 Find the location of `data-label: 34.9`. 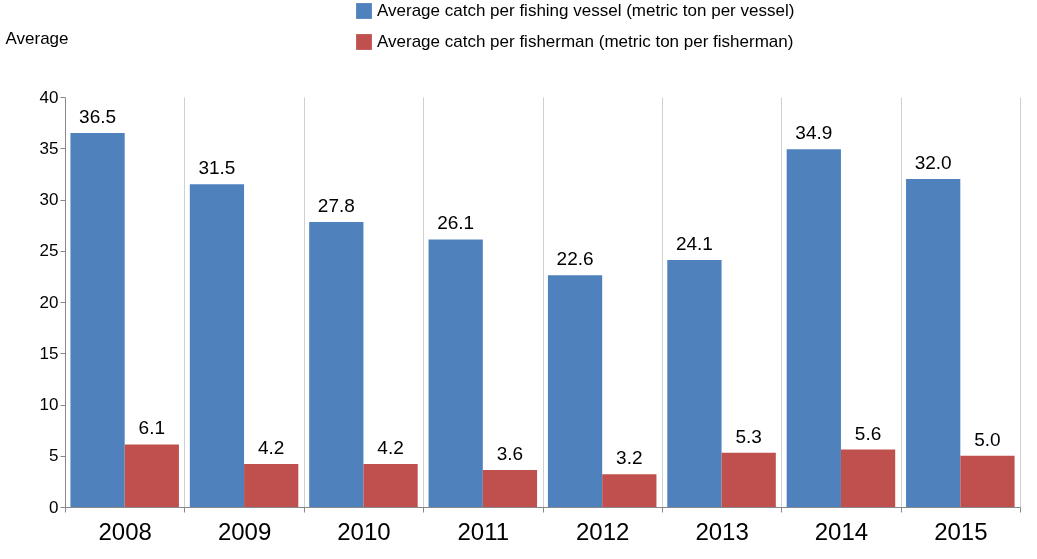

data-label: 34.9 is located at coordinates (814, 133).